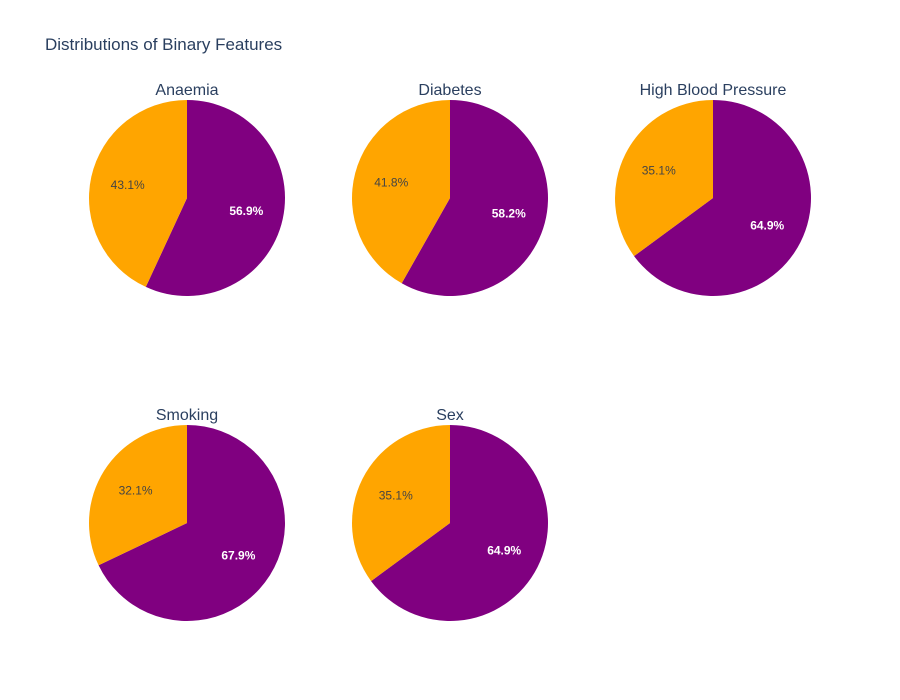  I want to click on pie-slice-high-blood-pressure-majority, so click(723, 198).